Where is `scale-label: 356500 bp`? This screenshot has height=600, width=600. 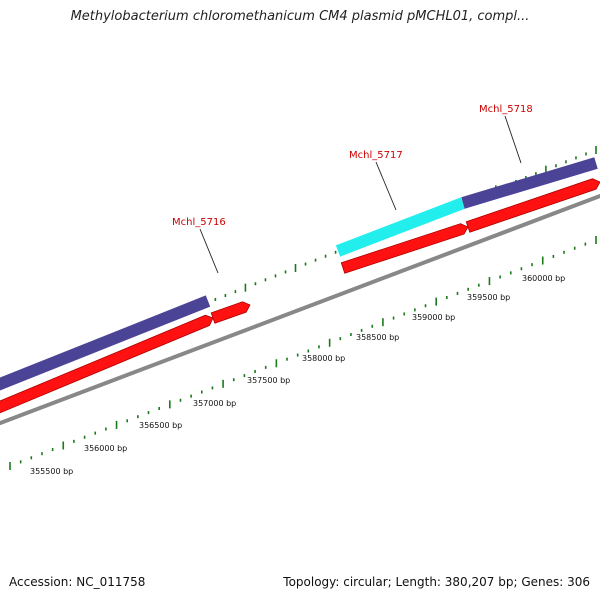
scale-label: 356500 bp is located at coordinates (160, 425).